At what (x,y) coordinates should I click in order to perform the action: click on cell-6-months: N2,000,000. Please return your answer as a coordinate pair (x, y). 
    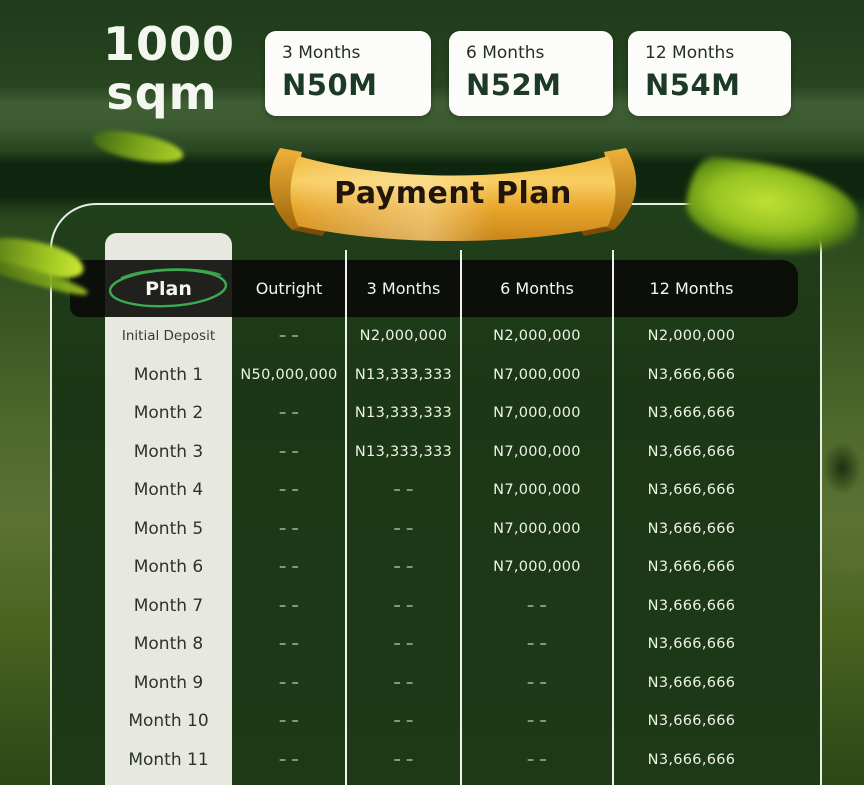
    Looking at the image, I should click on (537, 336).